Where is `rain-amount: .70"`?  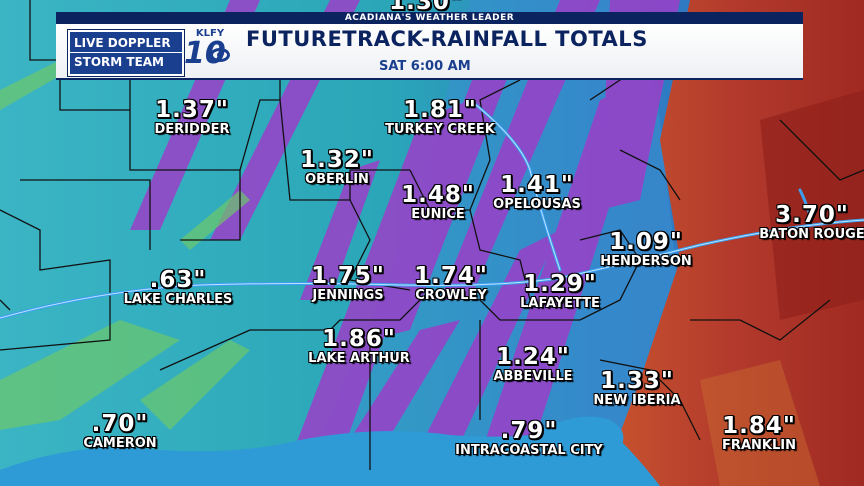
rain-amount: .70" is located at coordinates (120, 424).